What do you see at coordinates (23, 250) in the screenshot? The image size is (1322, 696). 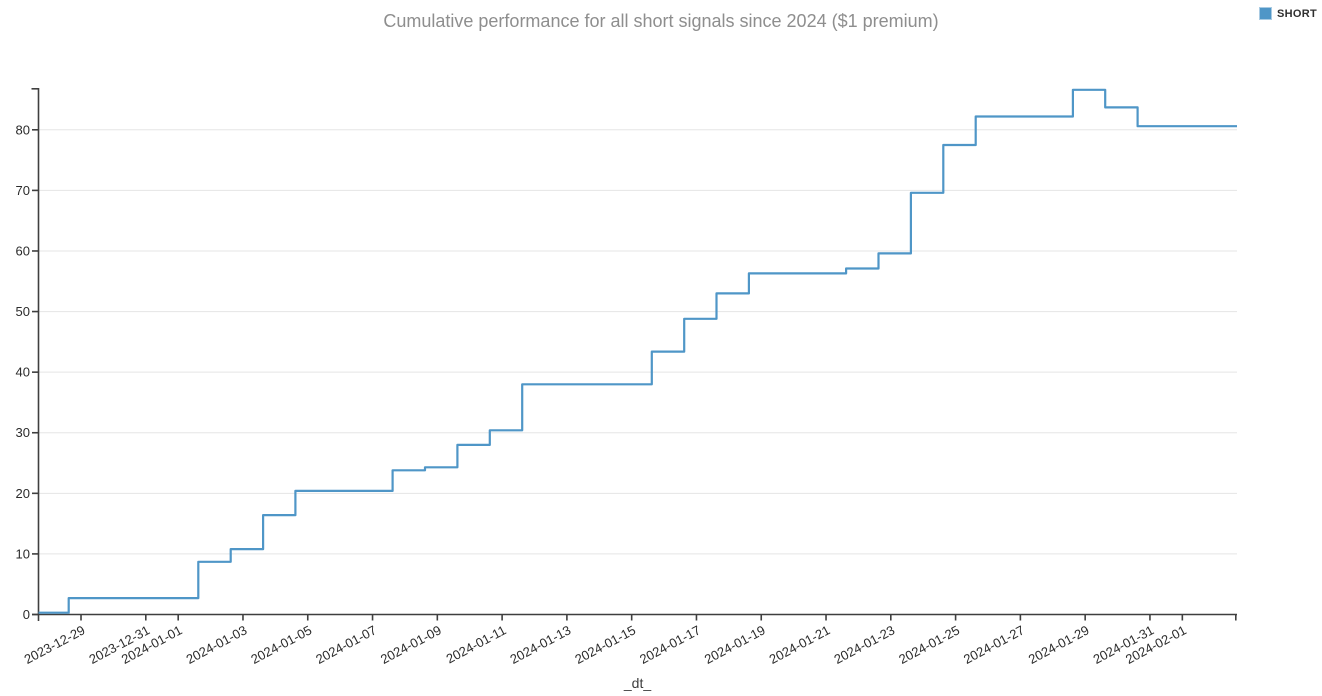 I see `y-tick-label: 60` at bounding box center [23, 250].